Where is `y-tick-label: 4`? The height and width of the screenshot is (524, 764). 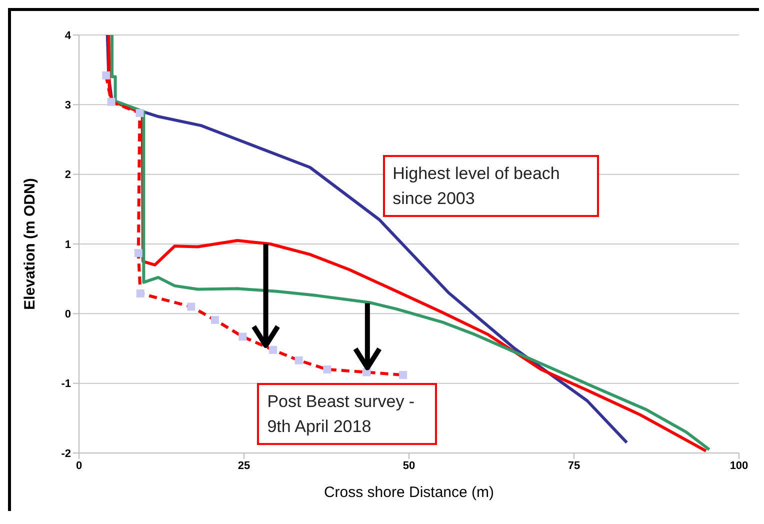
y-tick-label: 4 is located at coordinates (68, 36).